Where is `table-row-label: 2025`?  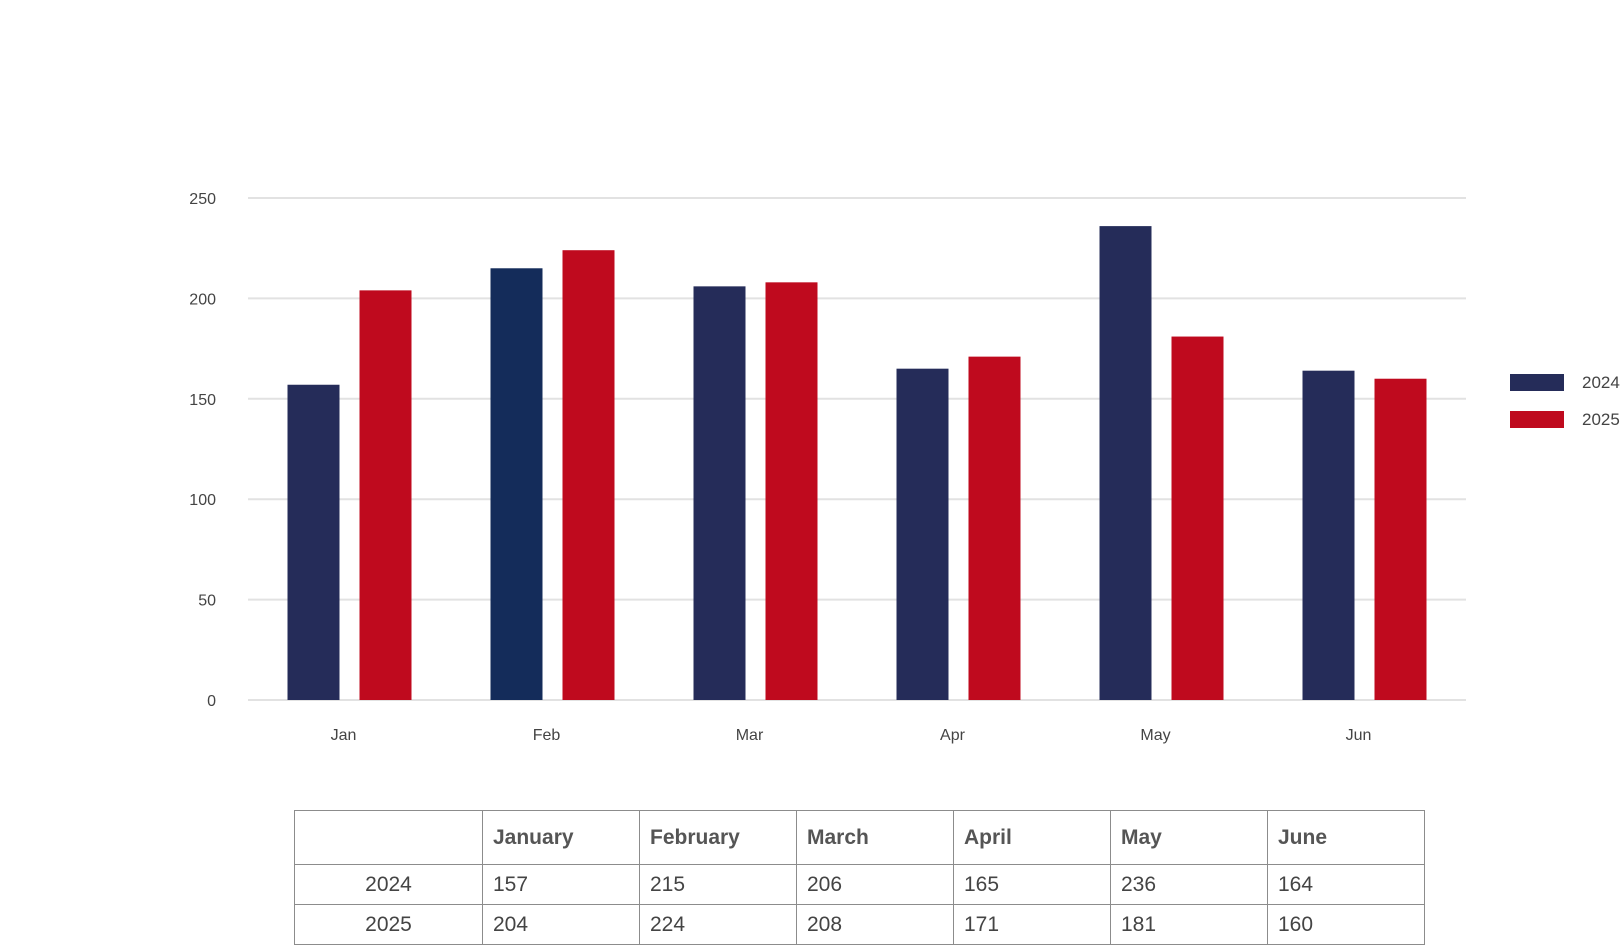
table-row-label: 2025 is located at coordinates (388, 924).